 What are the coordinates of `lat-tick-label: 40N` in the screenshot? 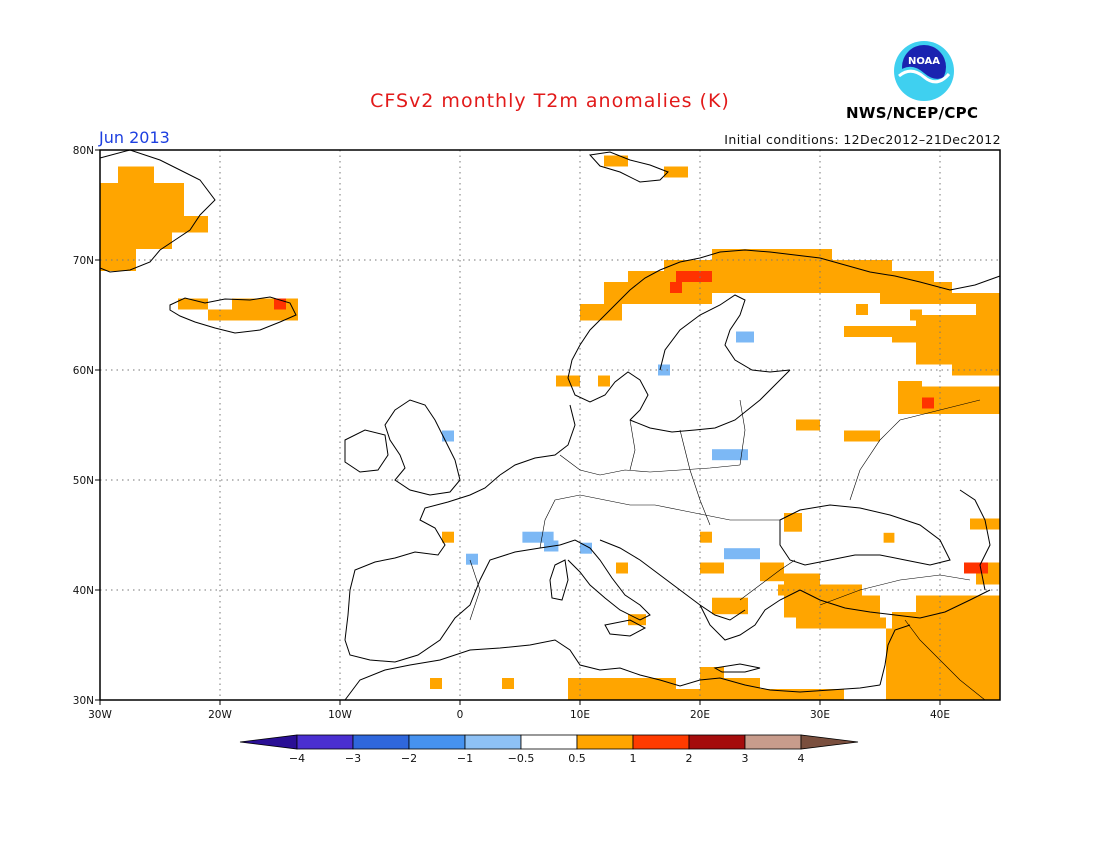 It's located at (83, 591).